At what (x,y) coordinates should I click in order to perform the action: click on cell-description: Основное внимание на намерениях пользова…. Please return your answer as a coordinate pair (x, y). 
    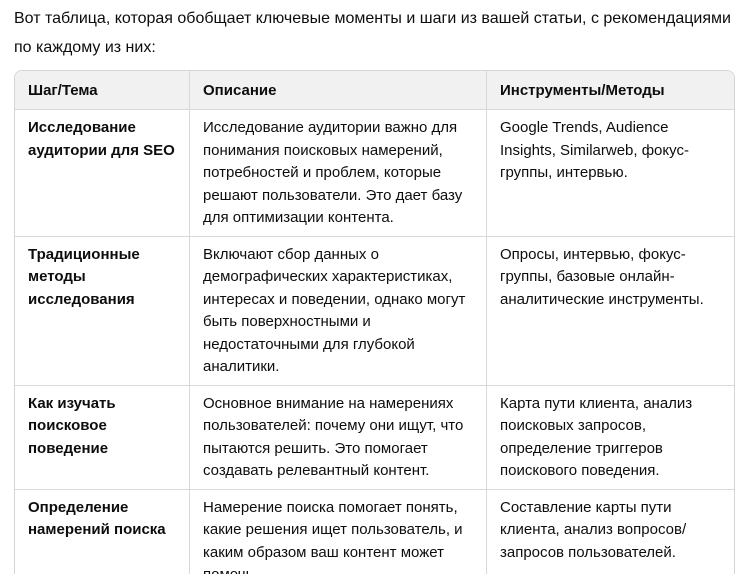
    Looking at the image, I should click on (338, 437).